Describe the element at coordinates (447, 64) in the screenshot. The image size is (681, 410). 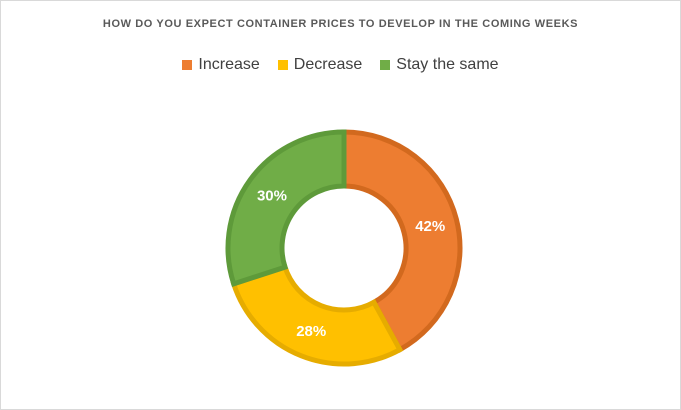
I see `legend-label-stay-the-same: Stay the same` at that location.